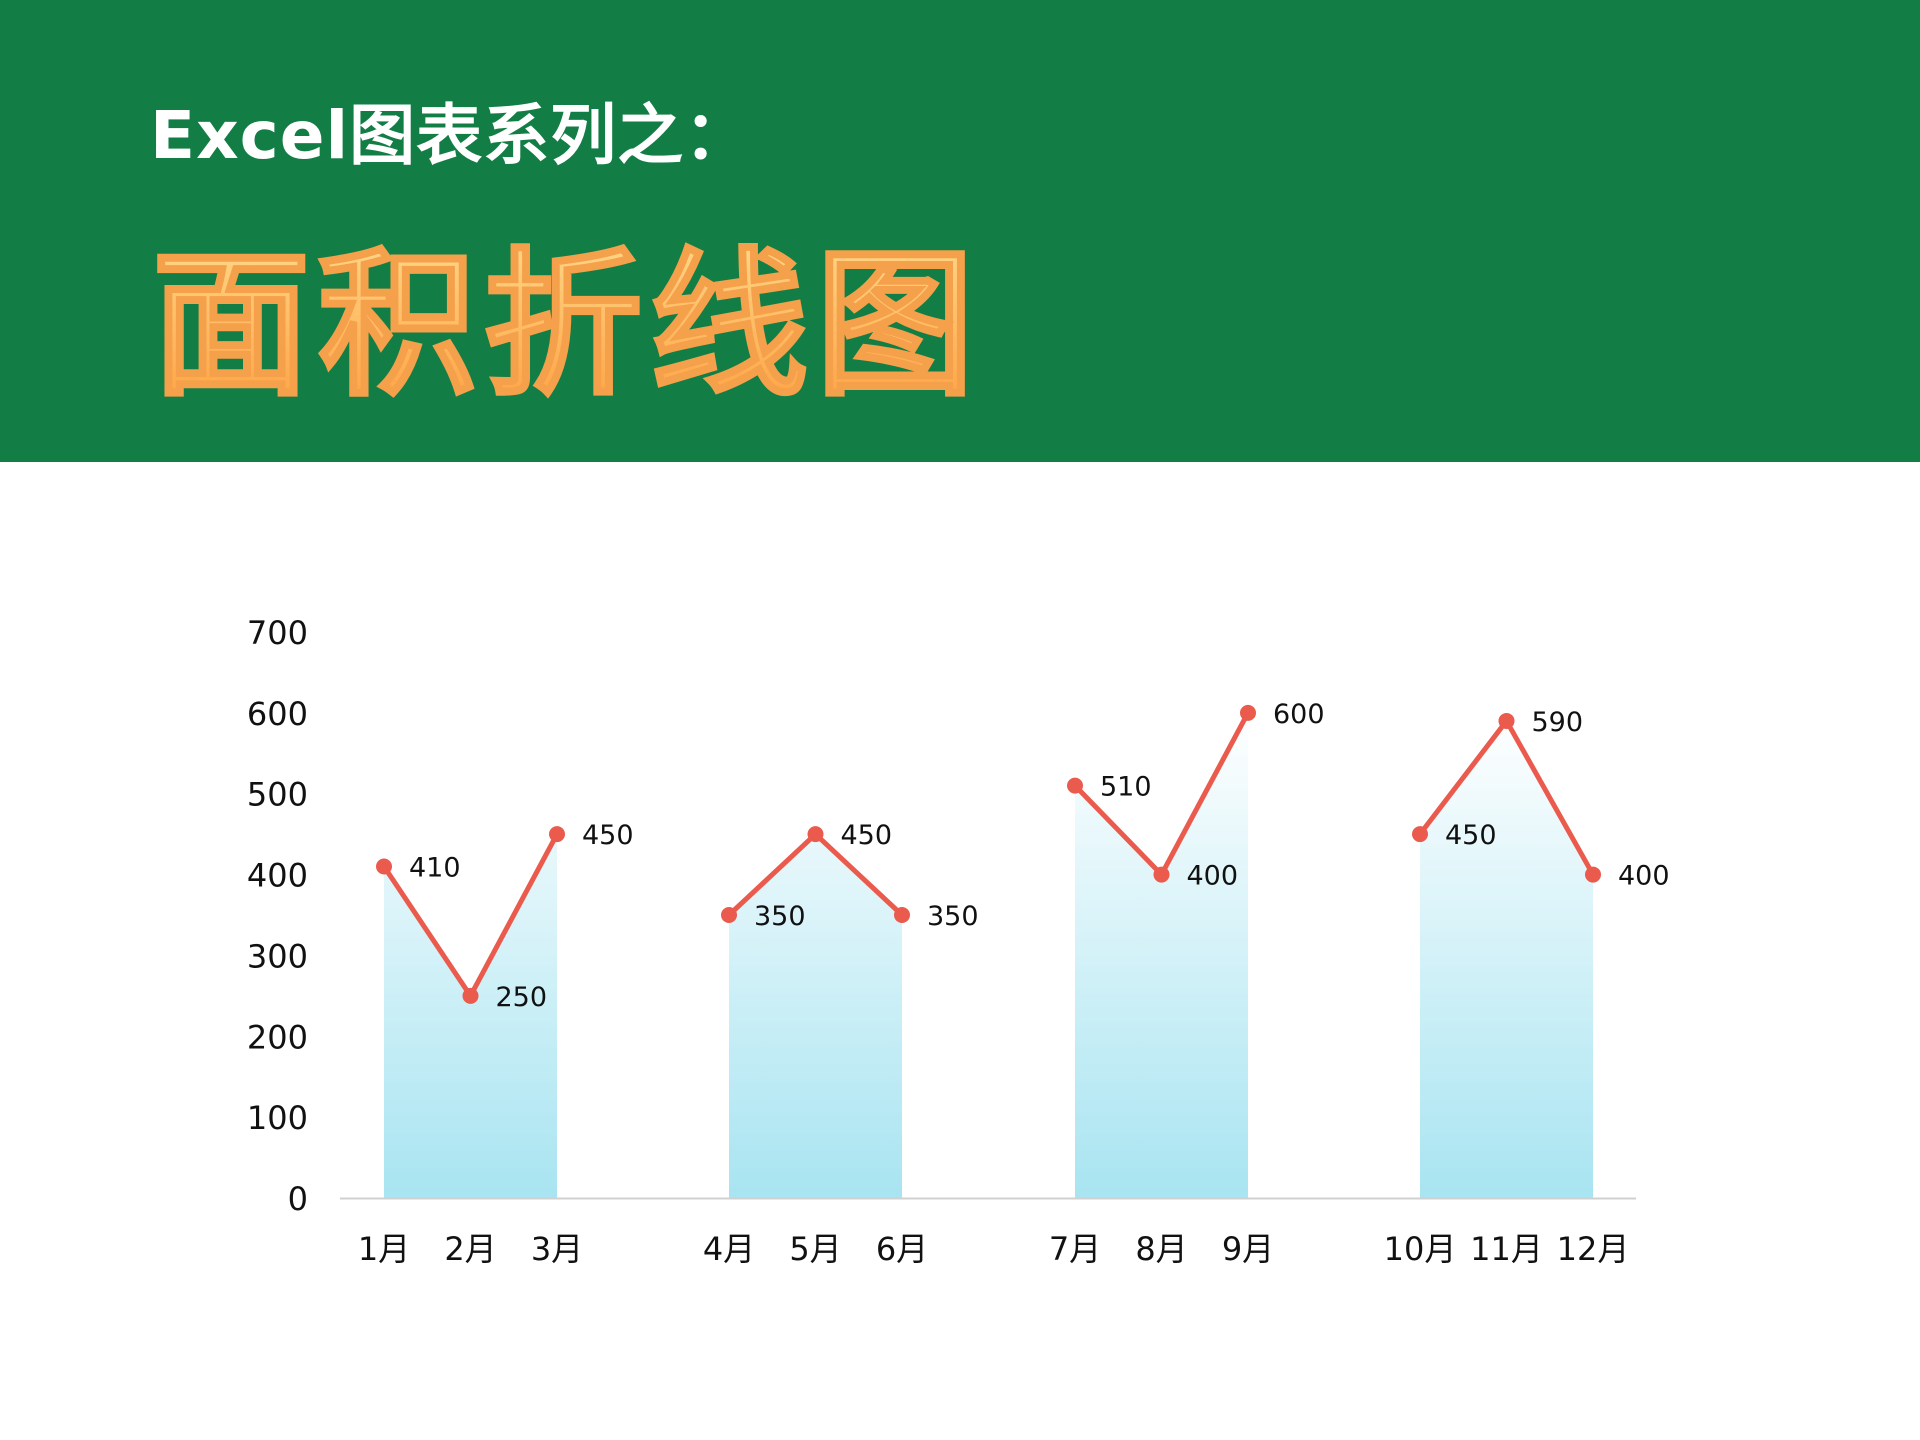 This screenshot has width=1920, height=1440. Describe the element at coordinates (277, 1037) in the screenshot. I see `y-tick-label: 200` at that location.